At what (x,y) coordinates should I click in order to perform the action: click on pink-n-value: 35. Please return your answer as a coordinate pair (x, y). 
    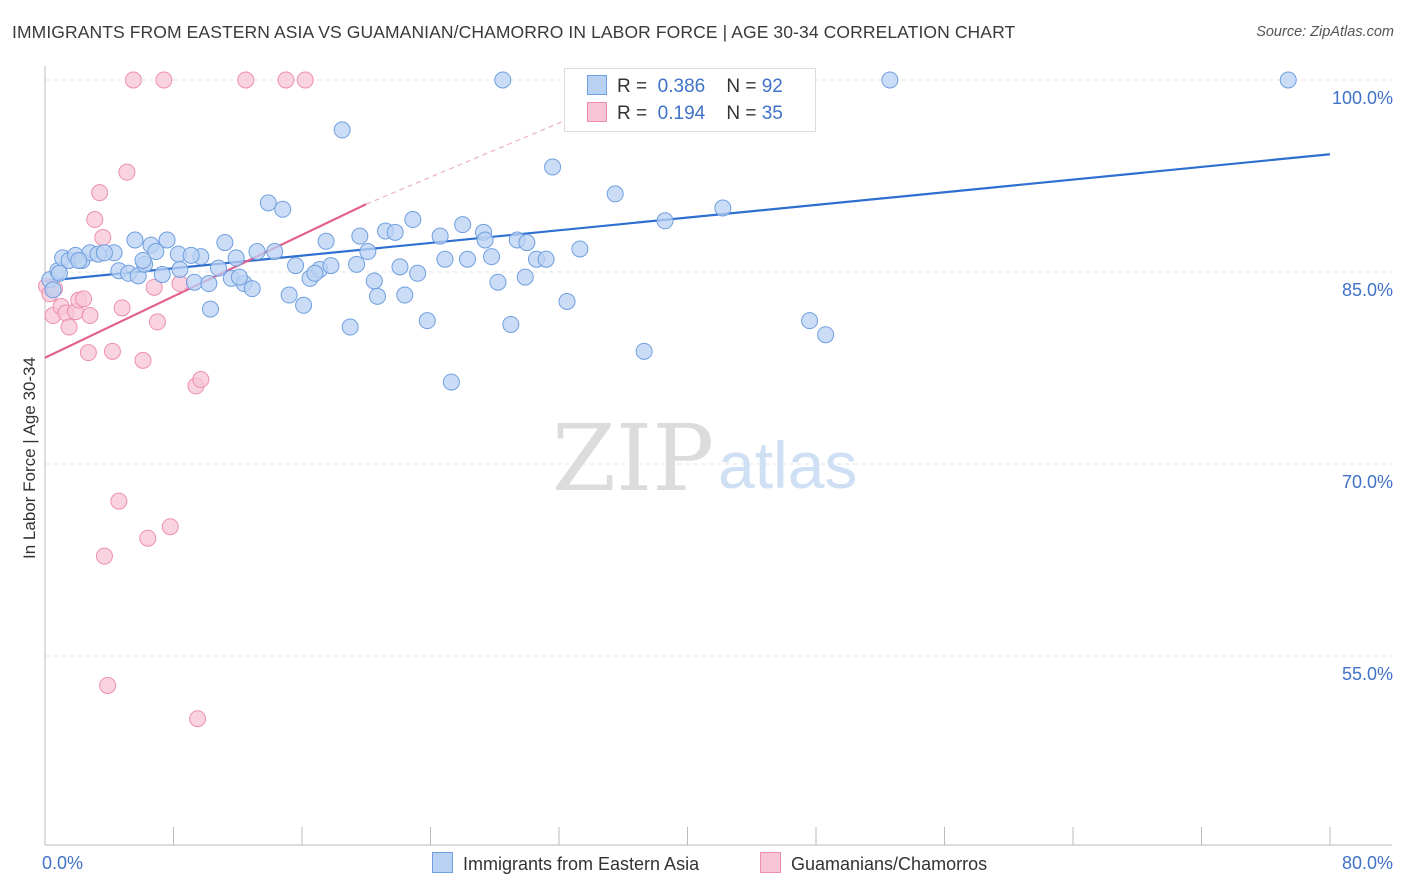
    Looking at the image, I should click on (772, 113).